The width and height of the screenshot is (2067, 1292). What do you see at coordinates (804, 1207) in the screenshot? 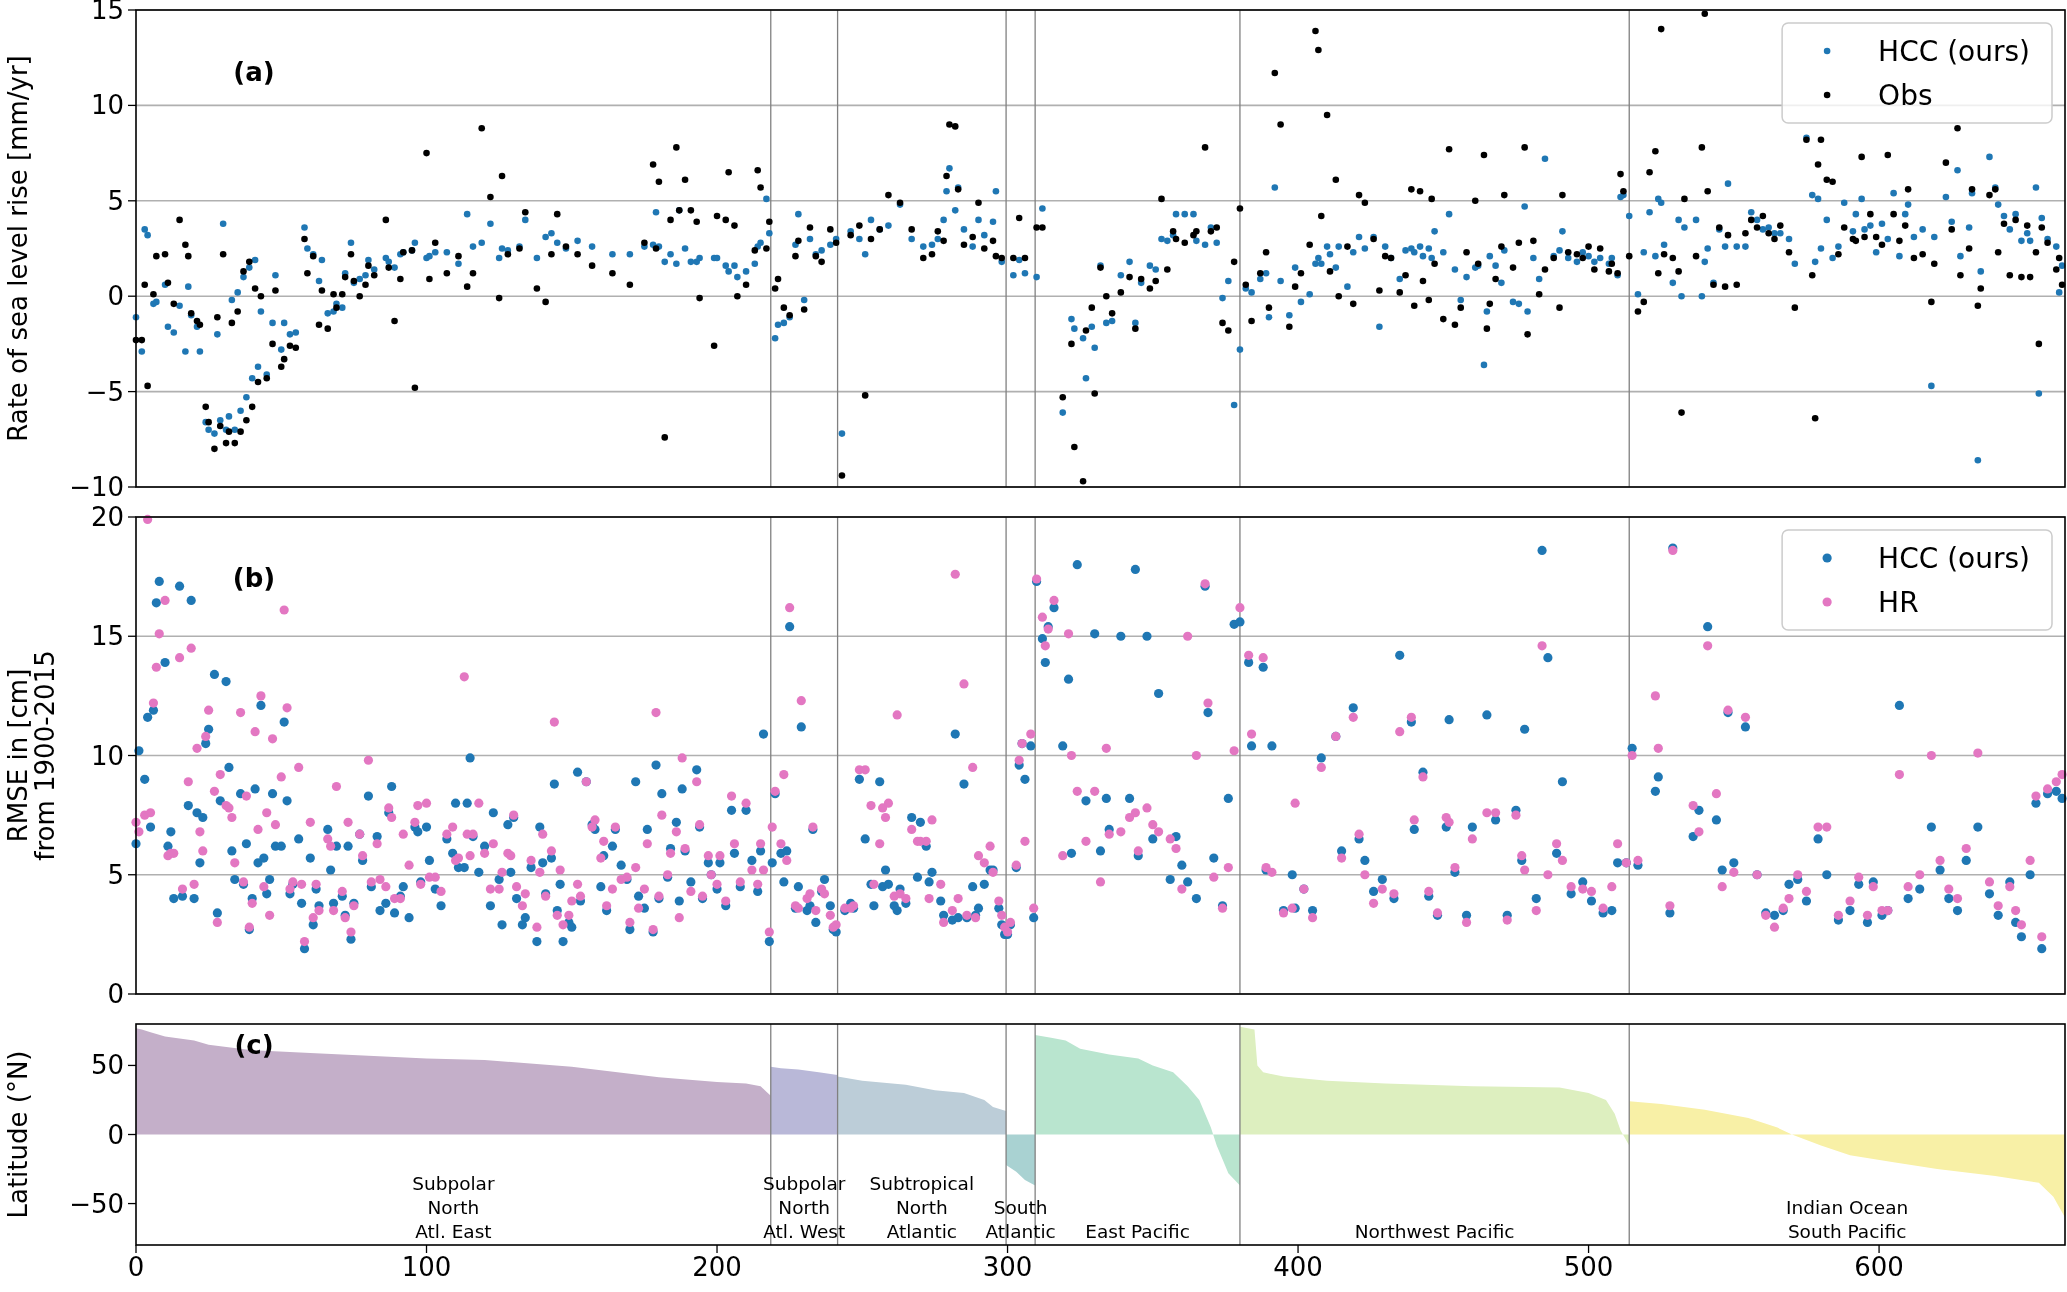
I see `annotation: Subpolar North Atl. West` at bounding box center [804, 1207].